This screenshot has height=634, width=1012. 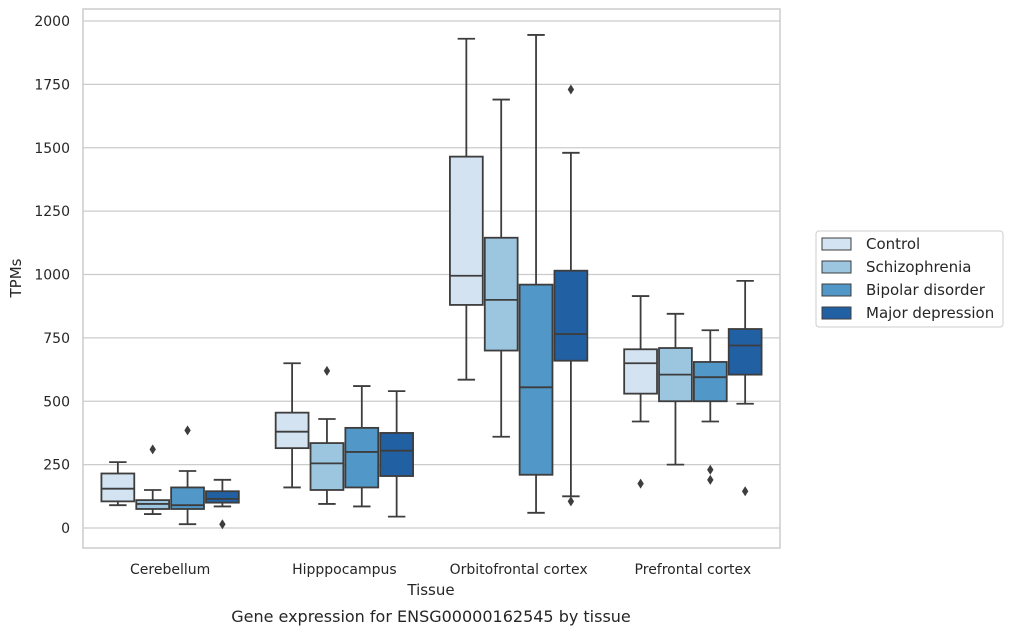 I want to click on y-tick-label: 0, so click(x=65, y=529).